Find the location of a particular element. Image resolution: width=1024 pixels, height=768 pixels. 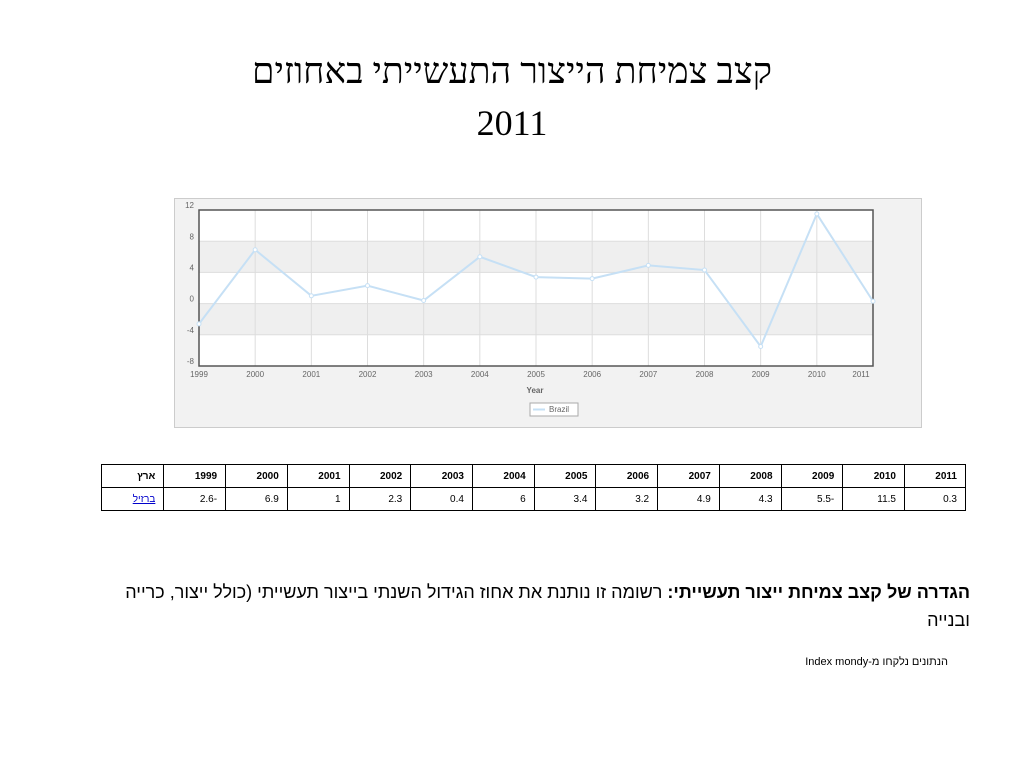

country-link: ברזיל is located at coordinates (144, 499).